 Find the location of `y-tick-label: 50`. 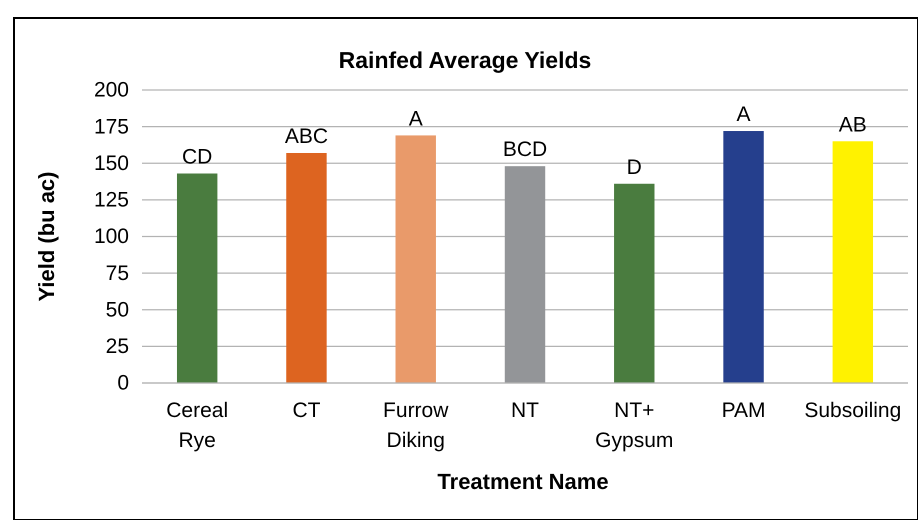

y-tick-label: 50 is located at coordinates (117, 310).